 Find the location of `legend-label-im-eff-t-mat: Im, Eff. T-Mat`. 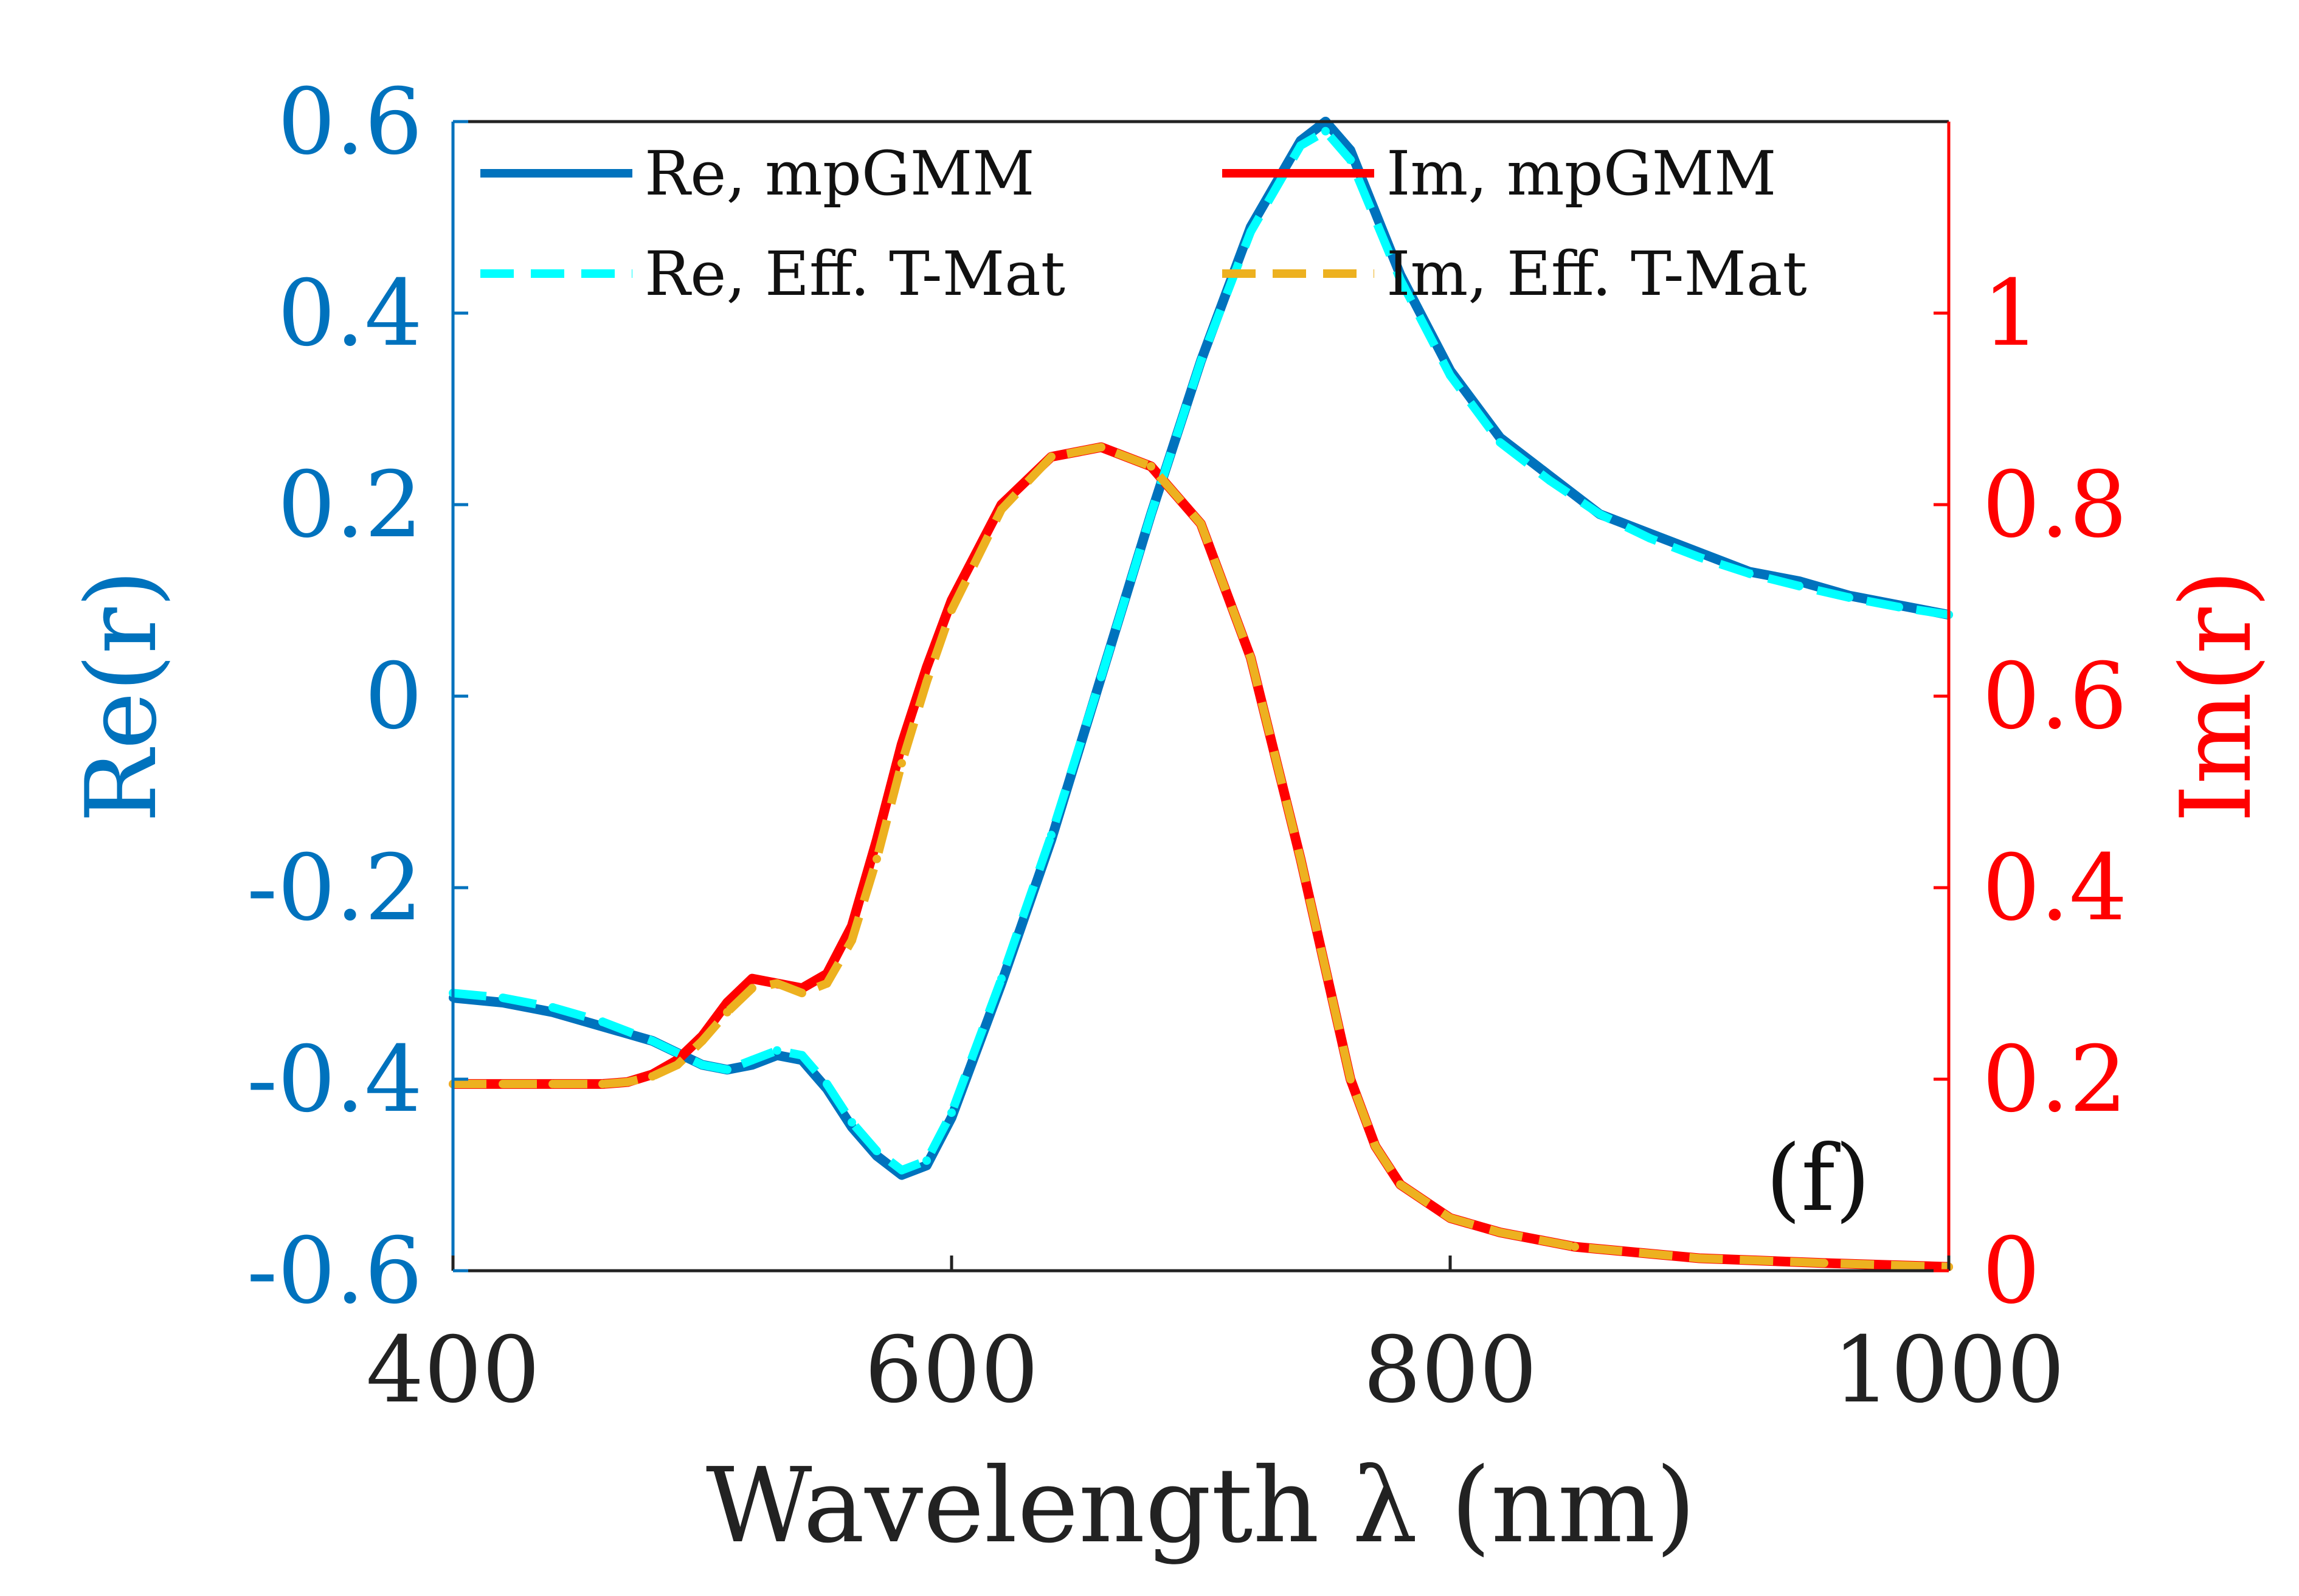

legend-label-im-eff-t-mat: Im, Eff. T-Mat is located at coordinates (1596, 273).